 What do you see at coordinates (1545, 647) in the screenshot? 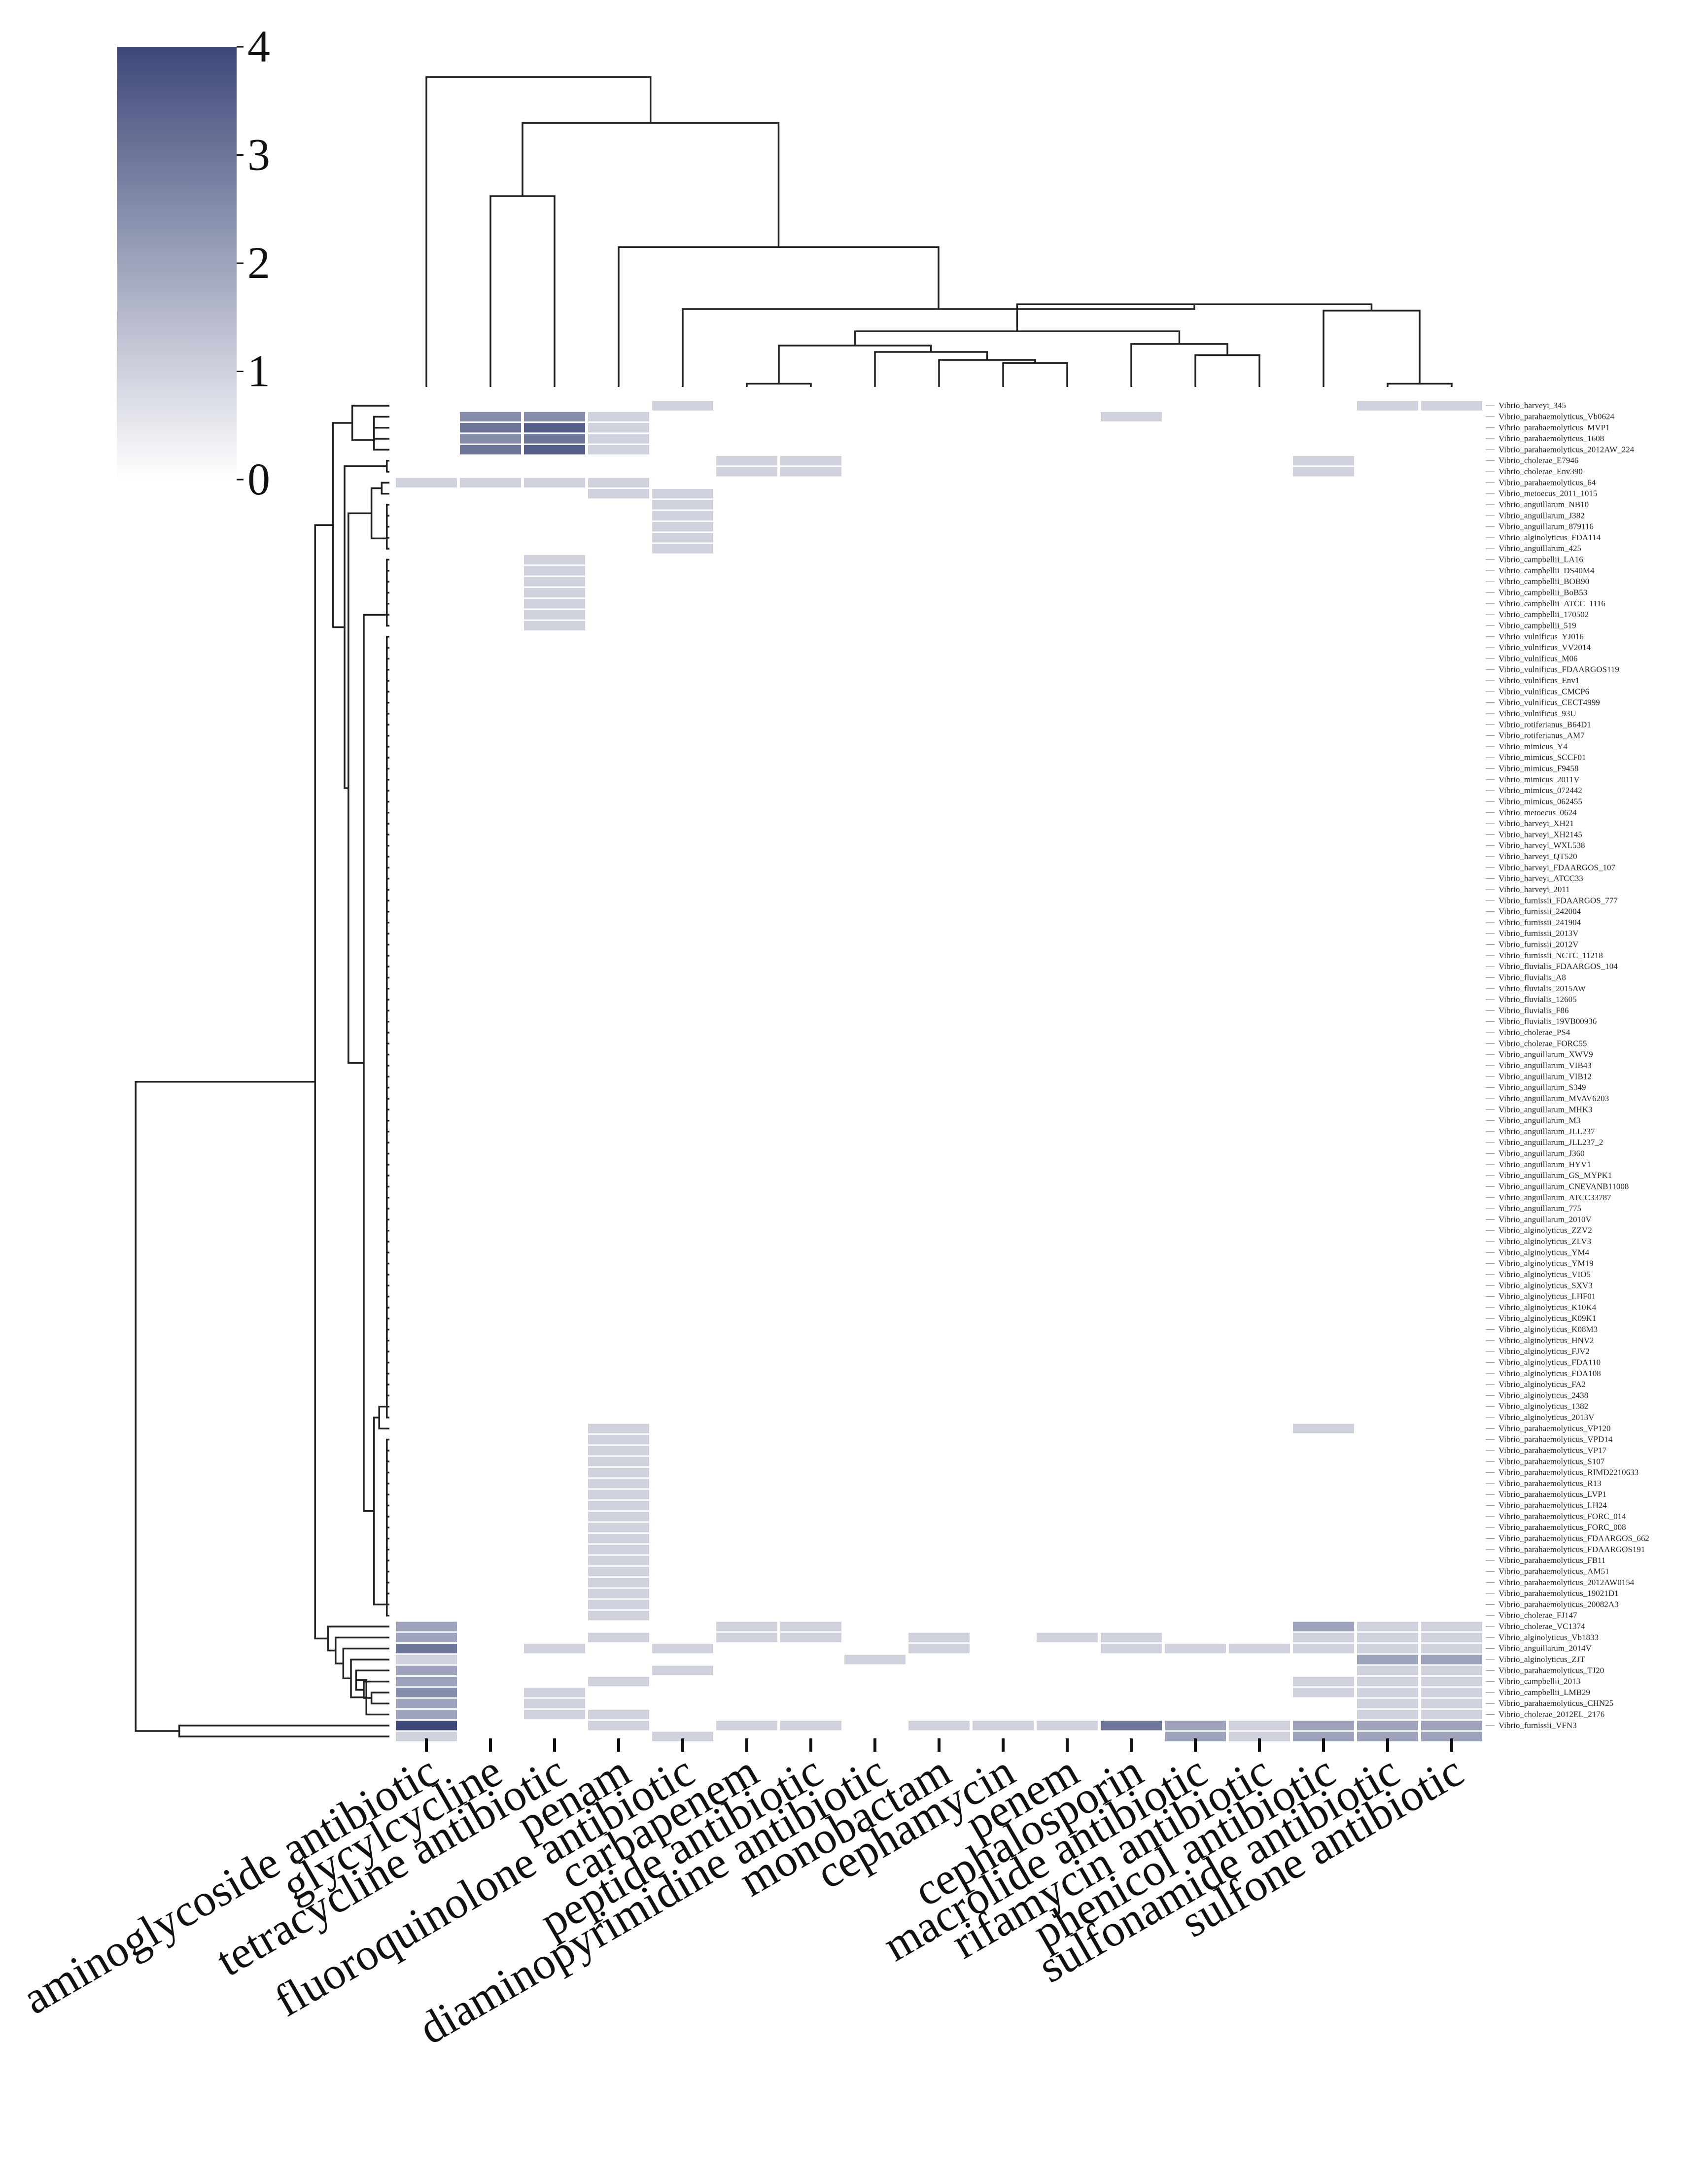
I see `row-label: Vibrio_vulnificus_VV2014` at bounding box center [1545, 647].